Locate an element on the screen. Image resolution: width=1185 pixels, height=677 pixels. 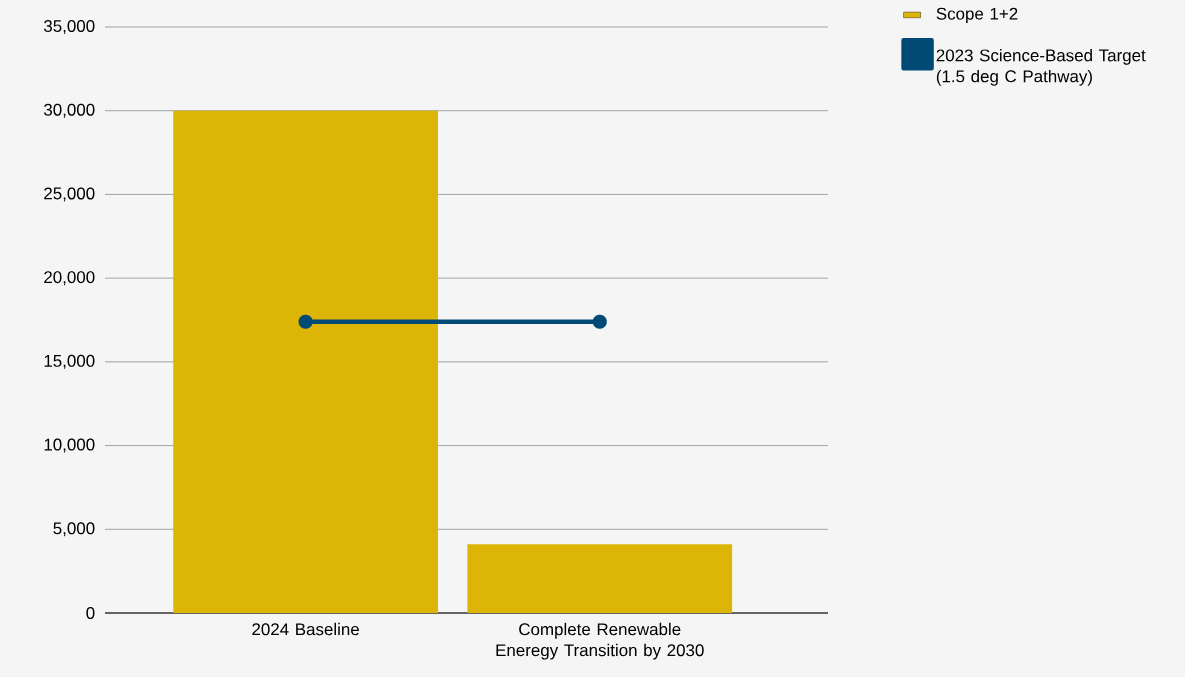
y-tick-label: 15,000 is located at coordinates (69, 361).